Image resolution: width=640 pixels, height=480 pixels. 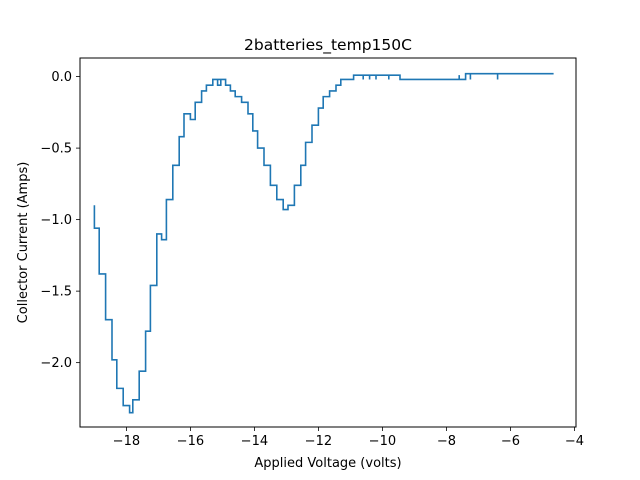 What do you see at coordinates (574, 441) in the screenshot?
I see `x-tick-label: −4` at bounding box center [574, 441].